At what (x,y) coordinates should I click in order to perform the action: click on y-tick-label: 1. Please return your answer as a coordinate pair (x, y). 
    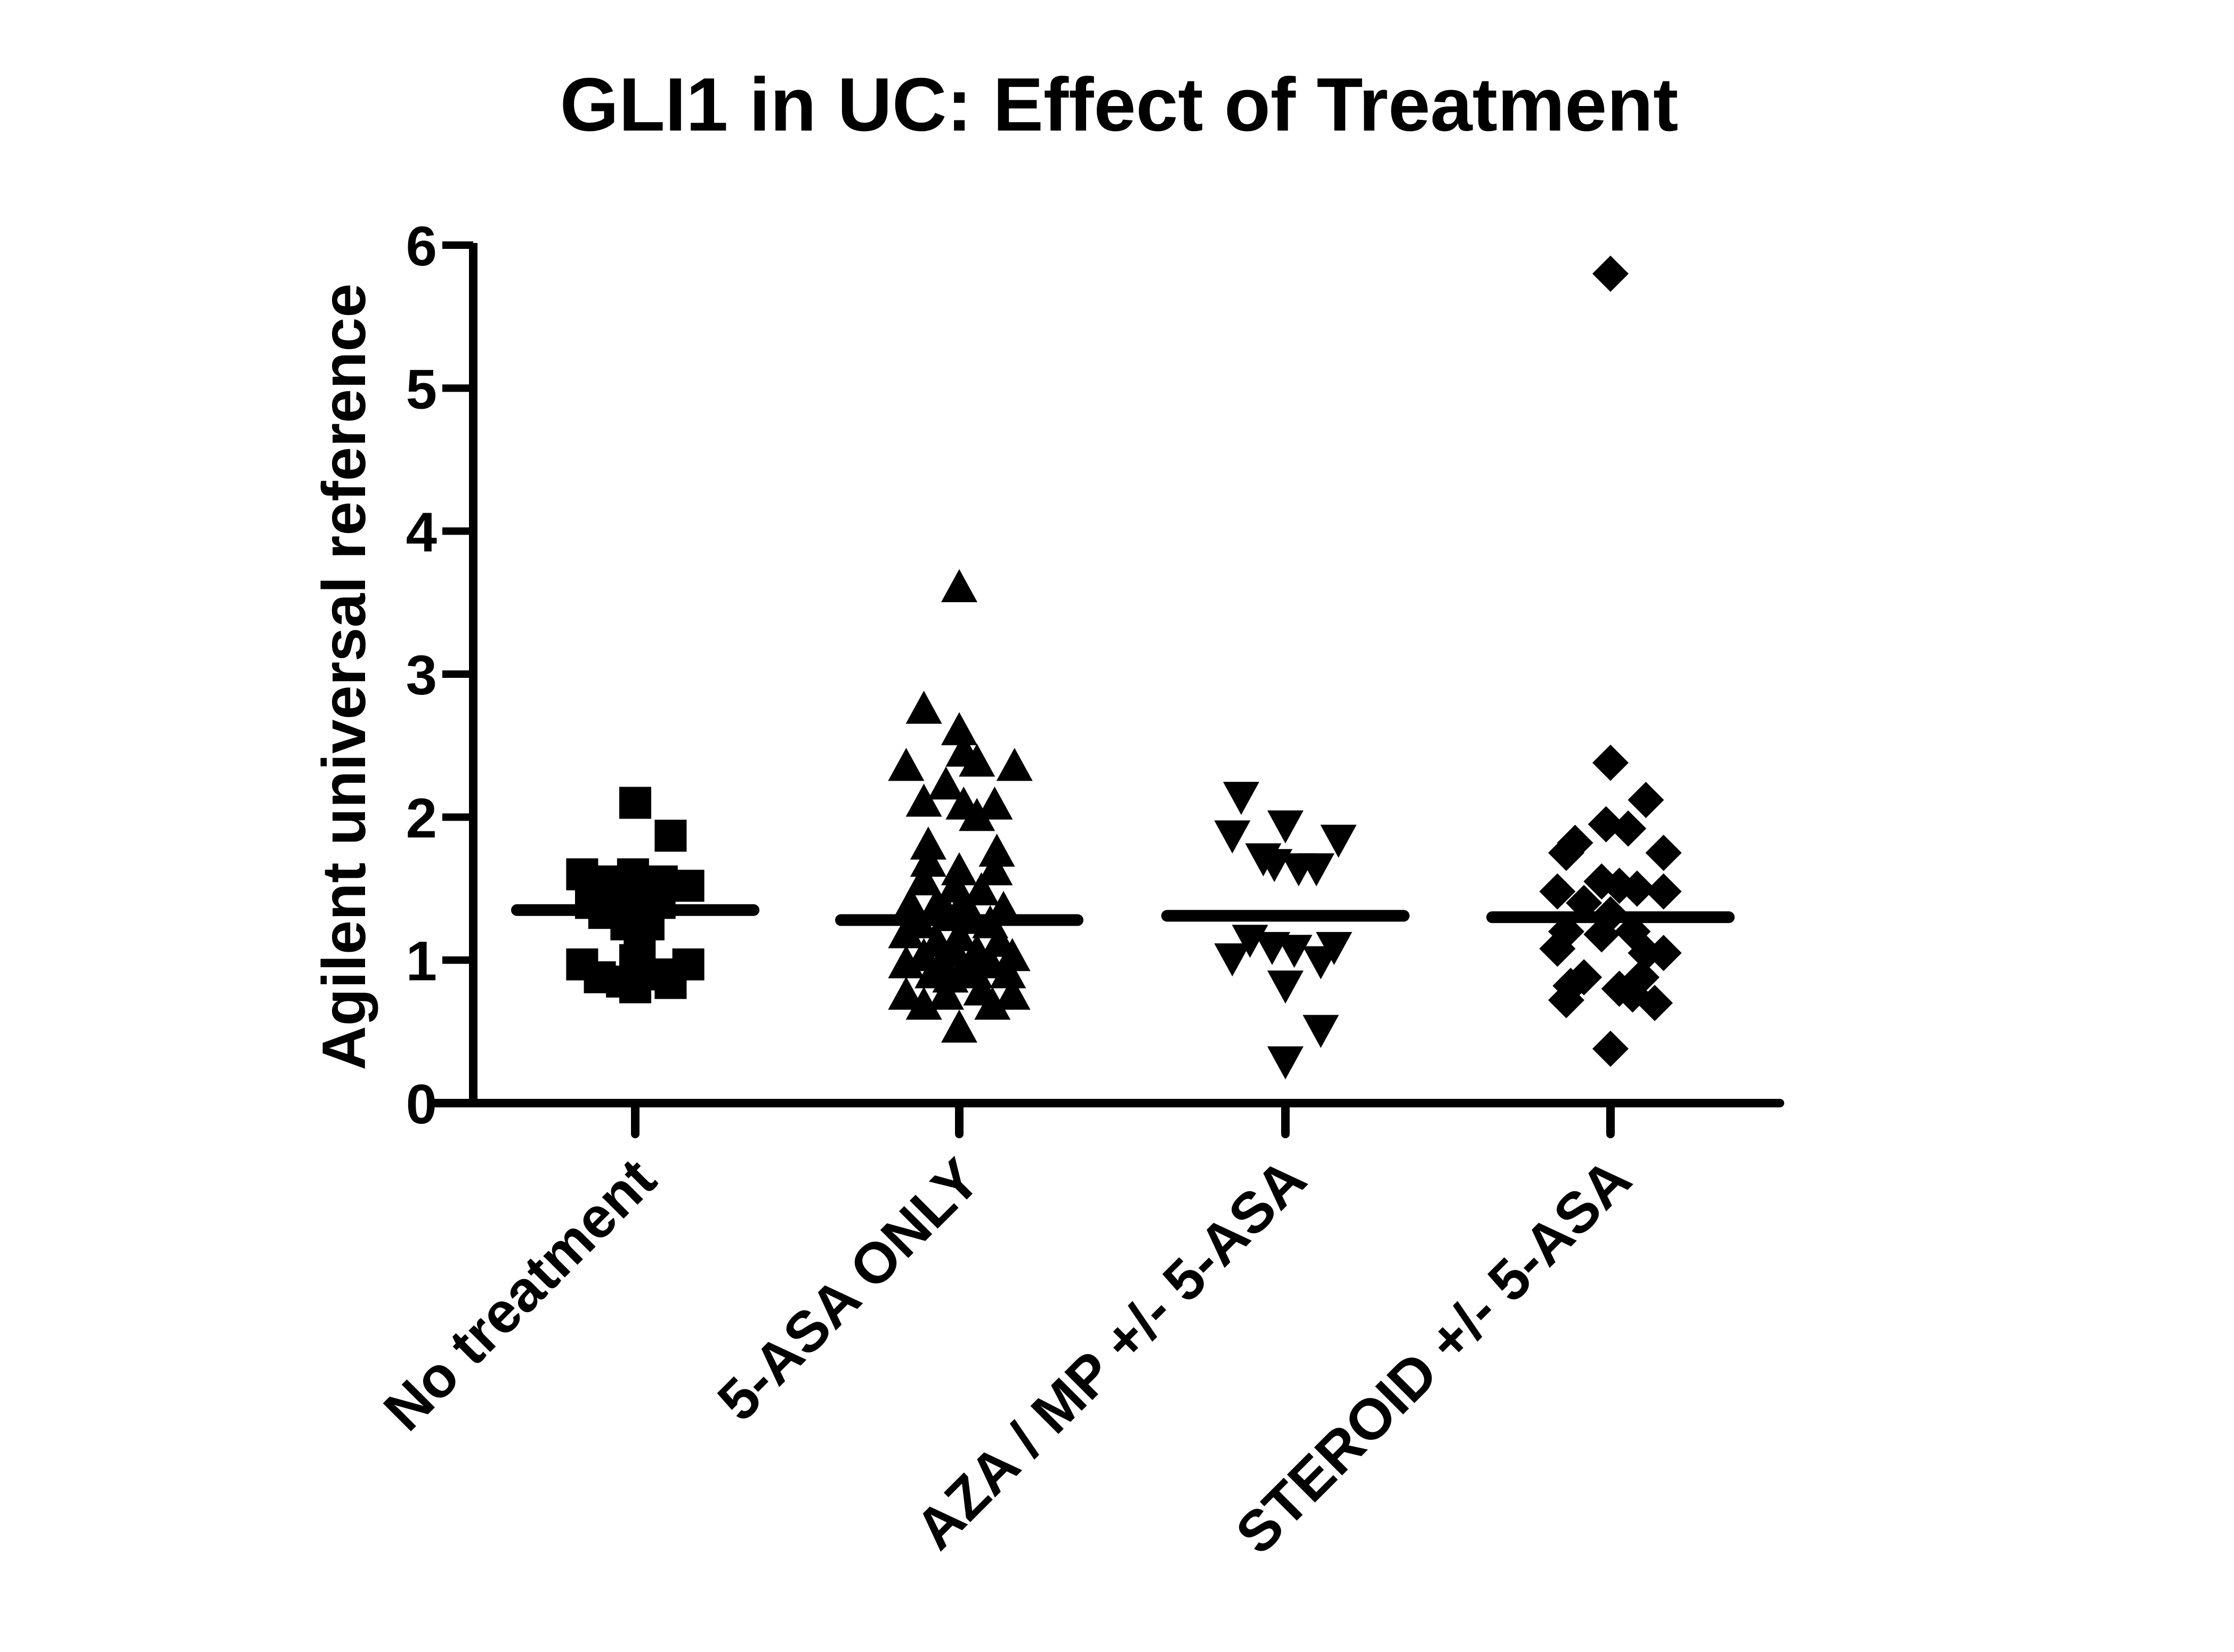
    Looking at the image, I should click on (421, 962).